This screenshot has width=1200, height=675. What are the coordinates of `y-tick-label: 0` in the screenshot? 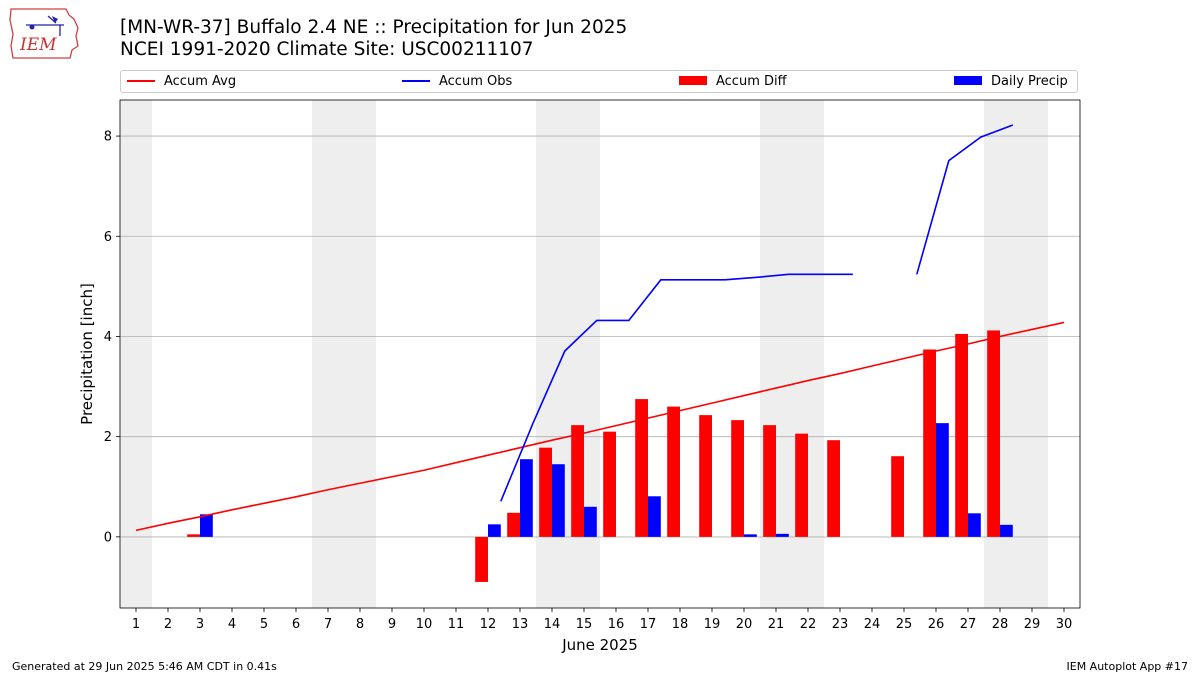 It's located at (108, 537).